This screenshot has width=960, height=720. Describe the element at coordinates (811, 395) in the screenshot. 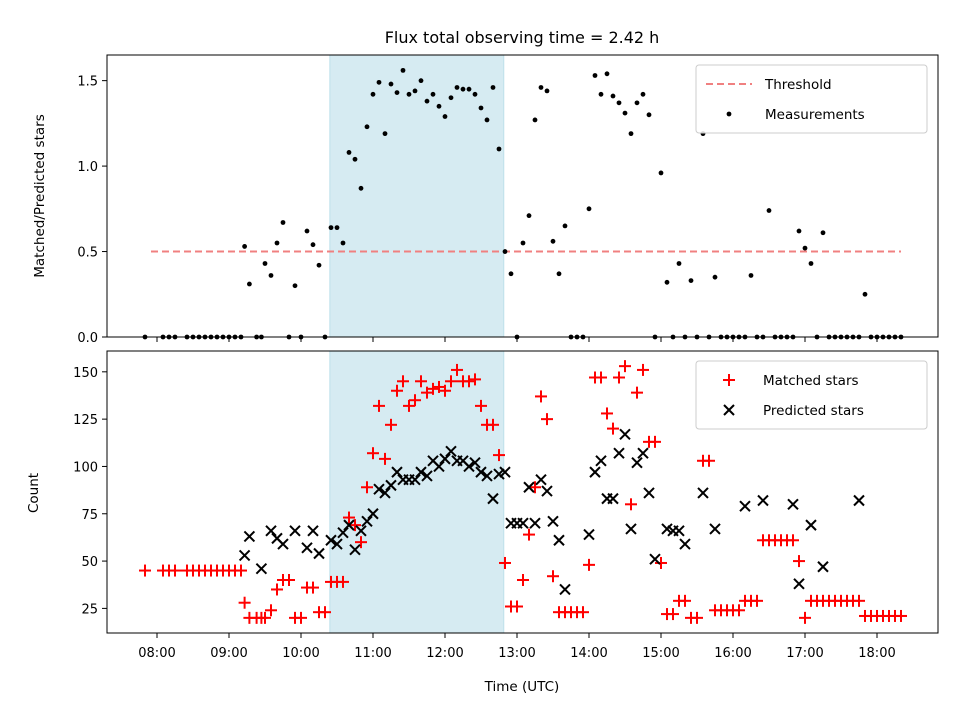

I see `bottom-legend-box` at that location.